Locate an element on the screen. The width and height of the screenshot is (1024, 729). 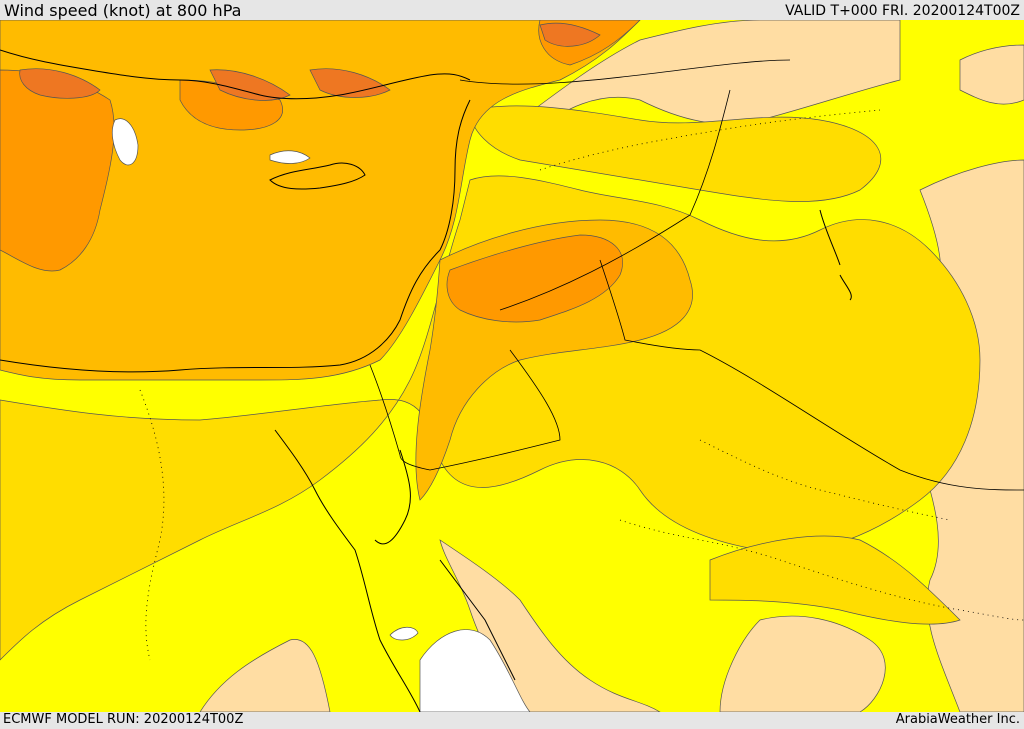
valid-time: VALID T+000 FRI. 20200124T00Z is located at coordinates (902, 11).